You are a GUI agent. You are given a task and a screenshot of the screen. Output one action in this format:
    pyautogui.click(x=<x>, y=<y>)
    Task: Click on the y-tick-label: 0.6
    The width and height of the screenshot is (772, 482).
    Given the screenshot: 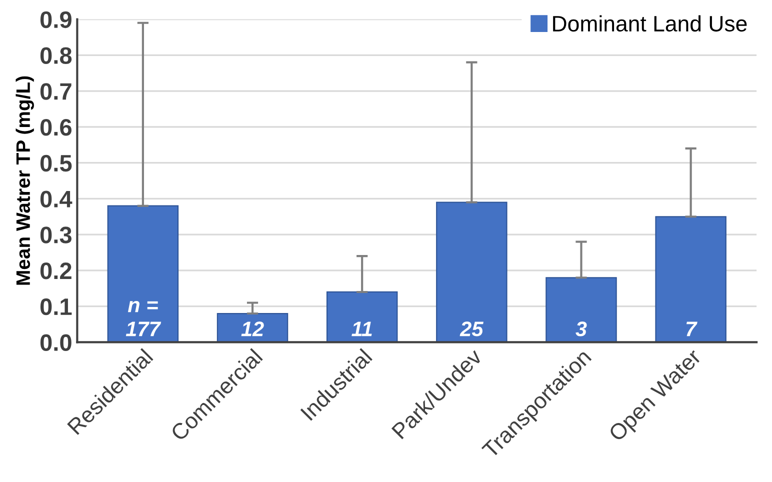 What is the action you would take?
    pyautogui.click(x=56, y=127)
    